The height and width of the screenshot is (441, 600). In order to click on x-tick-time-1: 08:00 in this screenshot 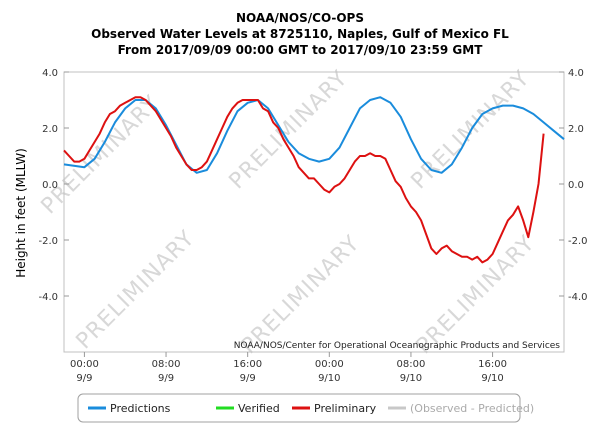, I will do `click(166, 364)`.